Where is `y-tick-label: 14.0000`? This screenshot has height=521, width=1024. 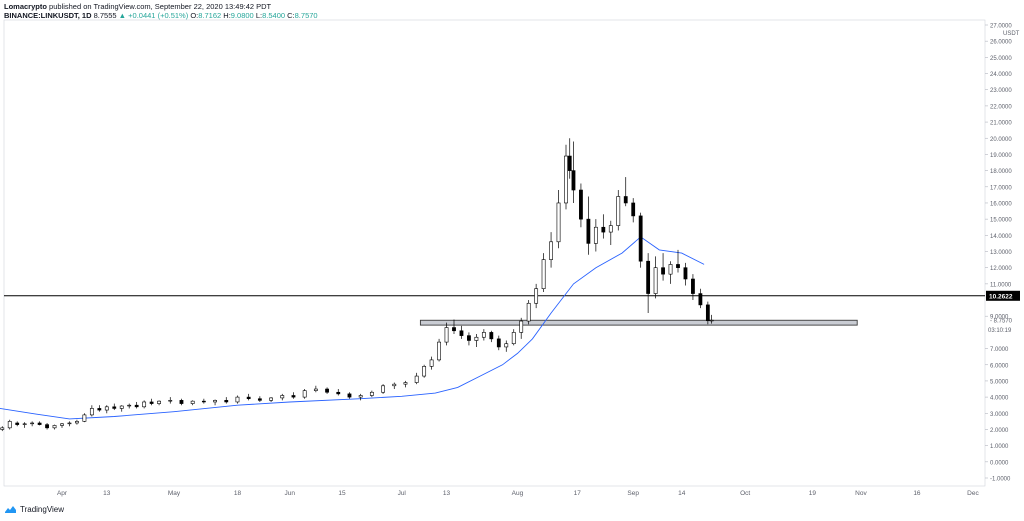
y-tick-label: 14.0000 is located at coordinates (1001, 237).